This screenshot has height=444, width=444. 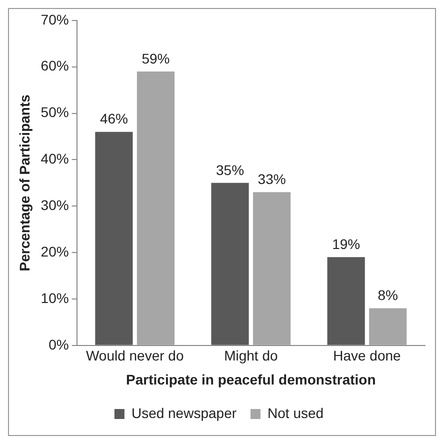 I want to click on data-label: 19%, so click(x=346, y=244).